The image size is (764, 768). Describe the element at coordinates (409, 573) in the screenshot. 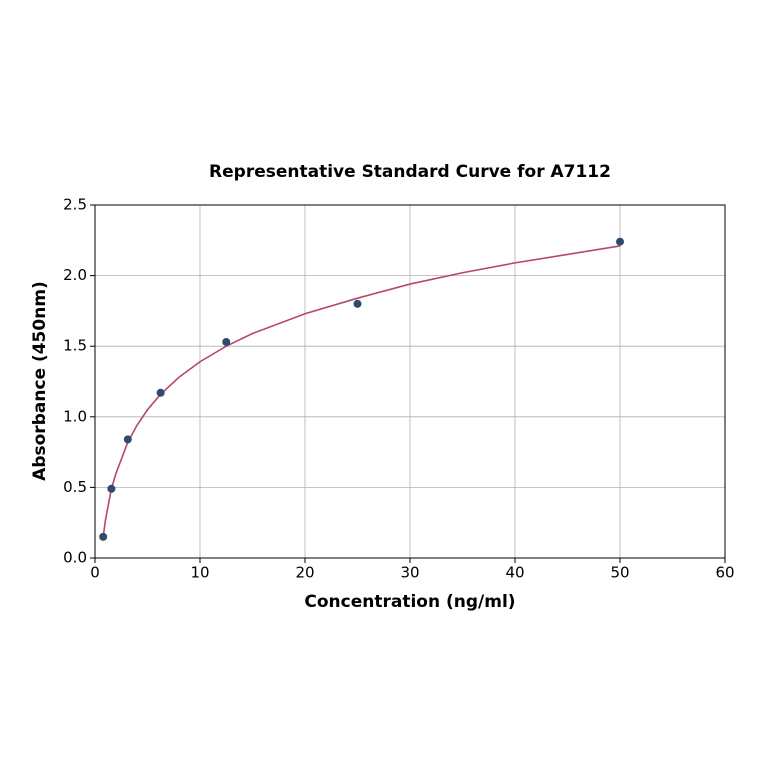

I see `x-tick-label: 30` at that location.